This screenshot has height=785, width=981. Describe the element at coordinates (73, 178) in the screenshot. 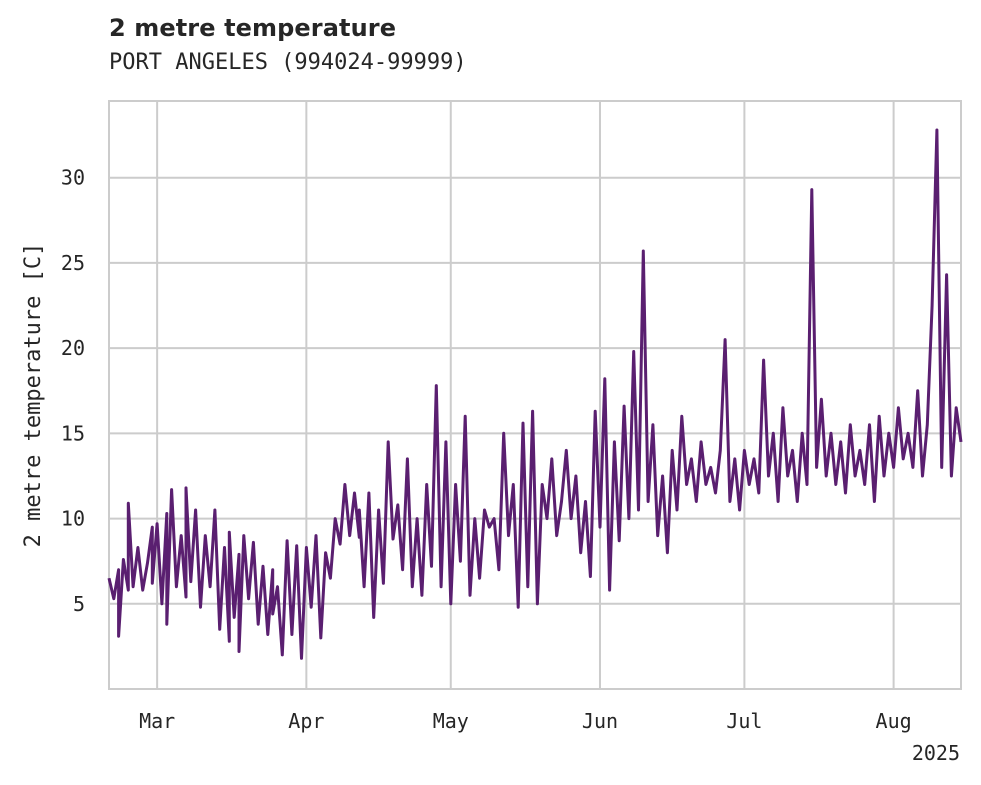

I see `y-tick-label: 30` at that location.